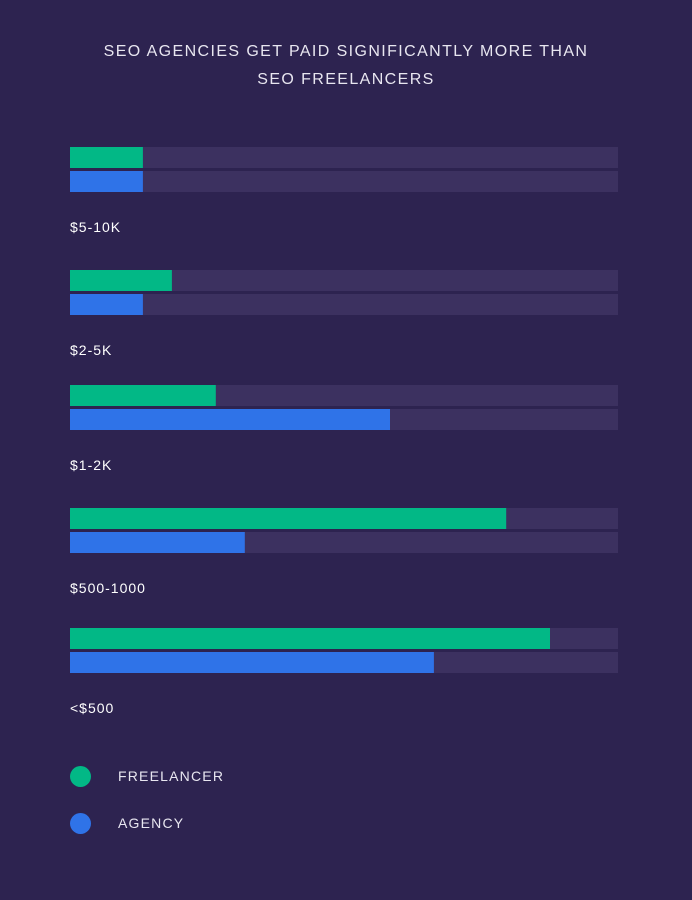 The width and height of the screenshot is (692, 900). Describe the element at coordinates (151, 823) in the screenshot. I see `legend-label-agency: AGENCY` at that location.